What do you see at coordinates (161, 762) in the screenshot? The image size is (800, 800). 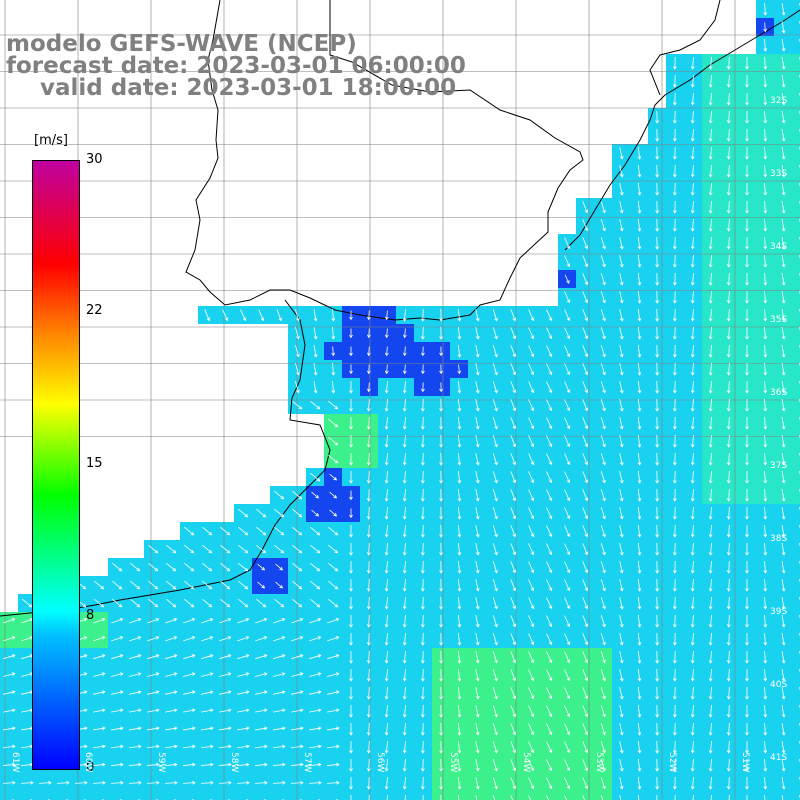 I see `lon-label: 59W` at bounding box center [161, 762].